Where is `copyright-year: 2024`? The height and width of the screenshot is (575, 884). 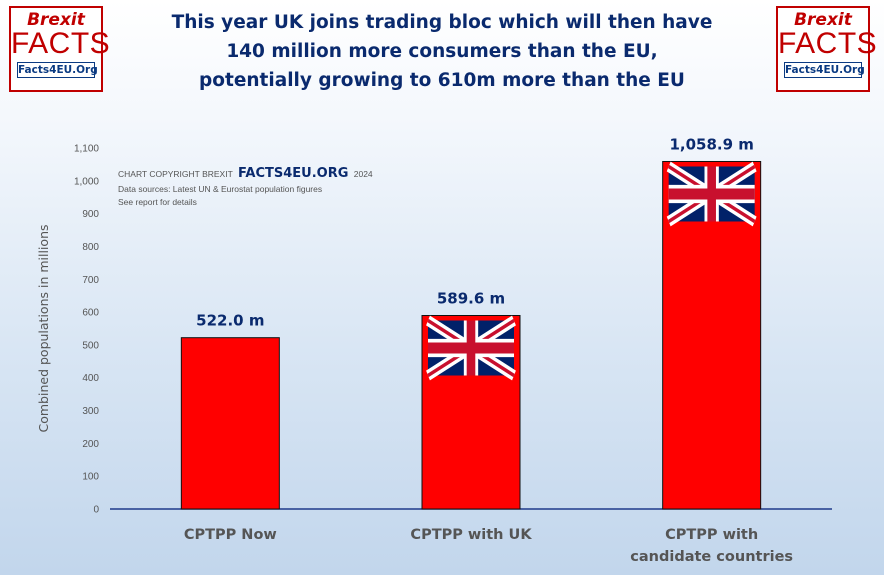
copyright-year: 2024 is located at coordinates (363, 174).